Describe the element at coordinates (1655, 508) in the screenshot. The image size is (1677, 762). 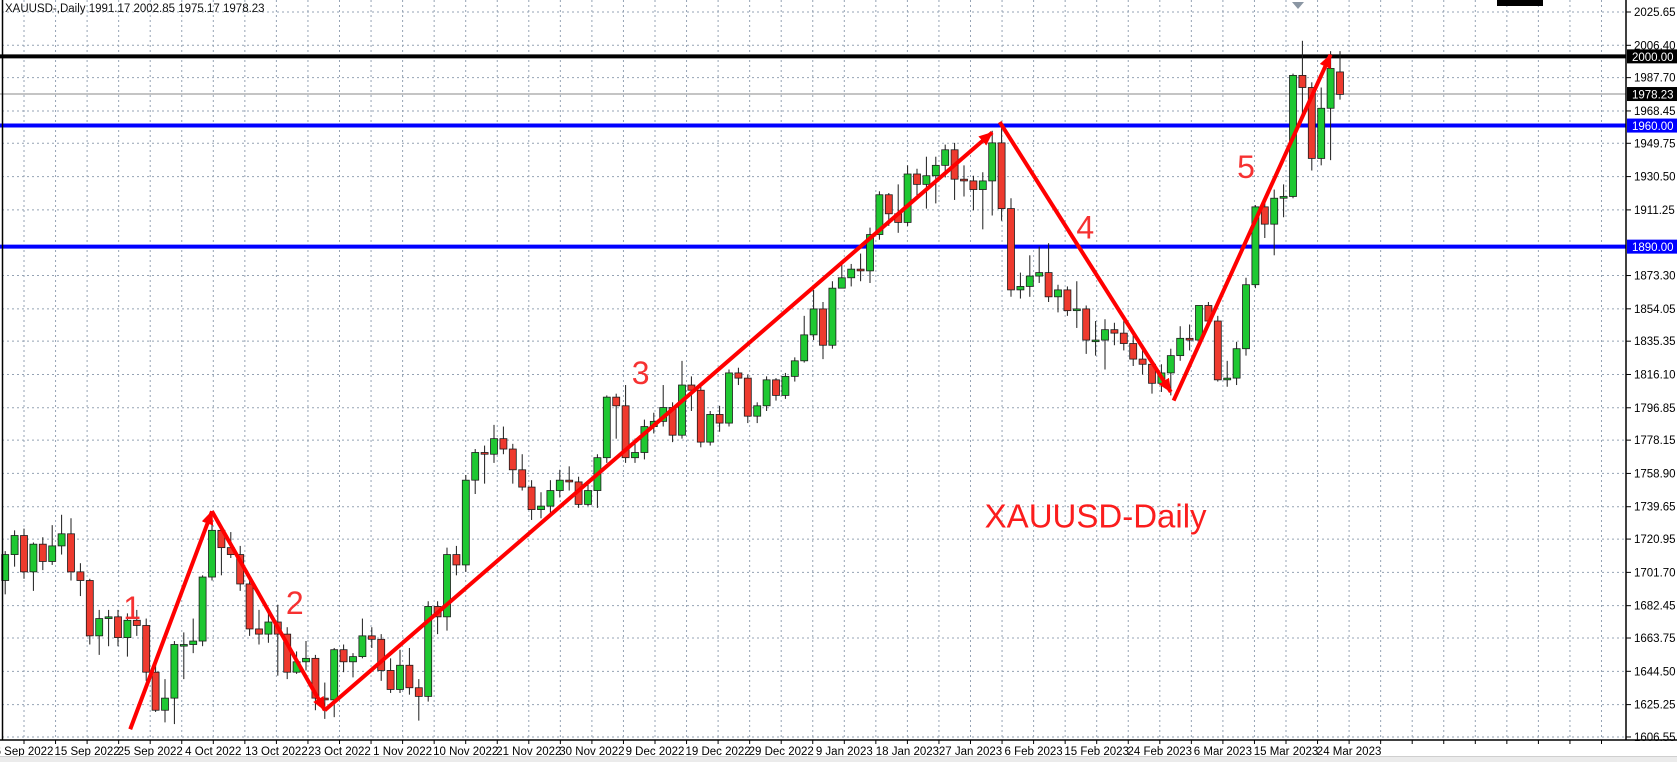
I see `price-axis-label: 1739.65` at that location.